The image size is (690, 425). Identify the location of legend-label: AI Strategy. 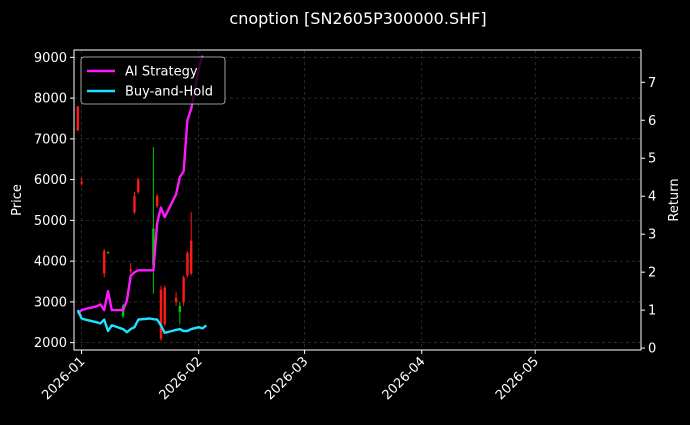
(161, 72).